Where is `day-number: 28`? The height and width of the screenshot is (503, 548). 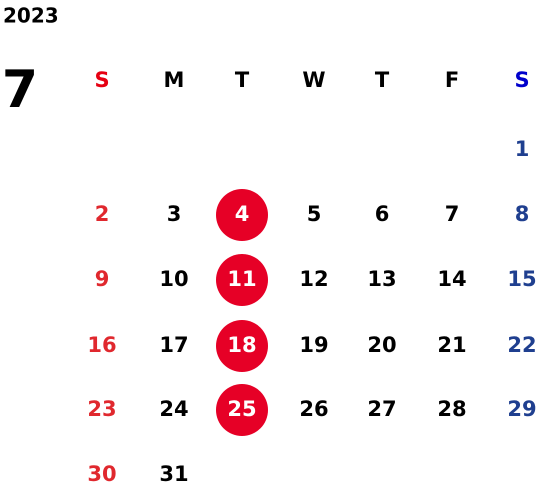 day-number: 28 is located at coordinates (451, 409).